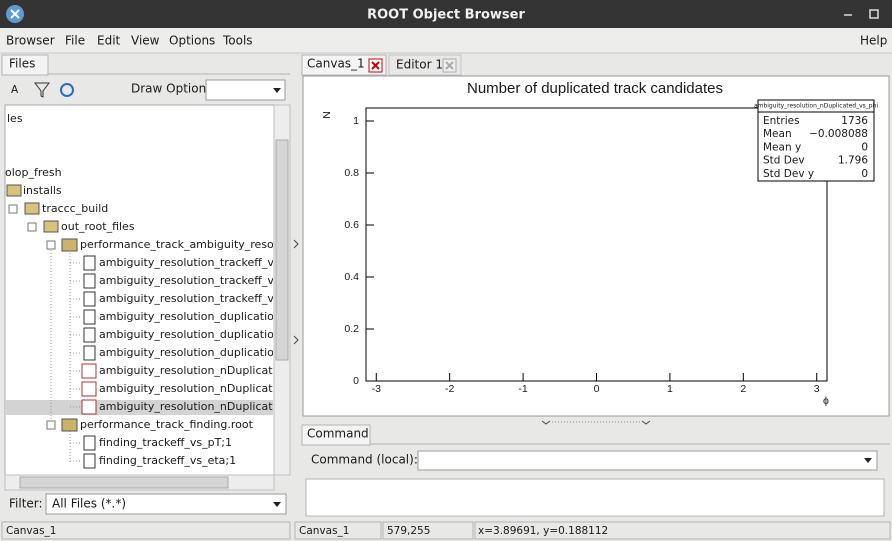 Image resolution: width=892 pixels, height=541 pixels. Describe the element at coordinates (670, 389) in the screenshot. I see `x-tick-label: 1` at that location.